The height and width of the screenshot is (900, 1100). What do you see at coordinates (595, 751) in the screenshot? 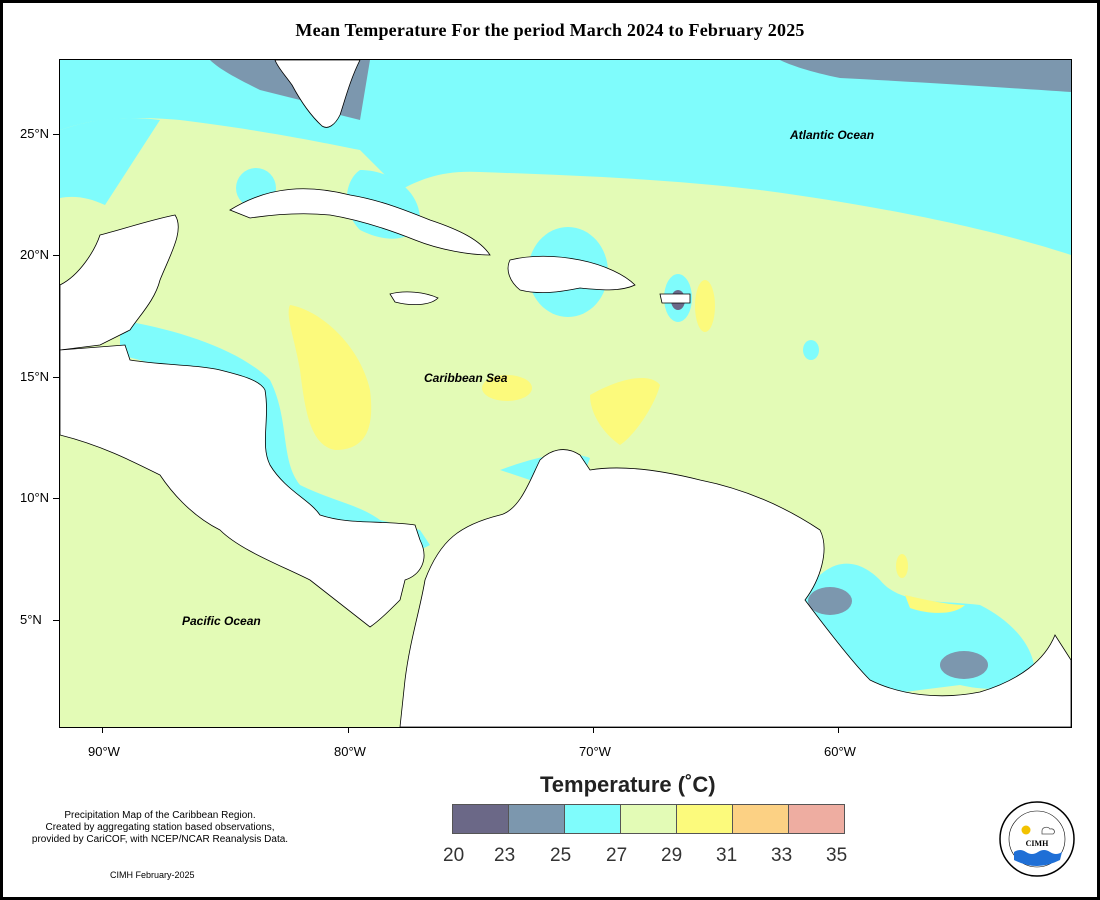
I see `x-label-70w: 70°W` at bounding box center [595, 751].